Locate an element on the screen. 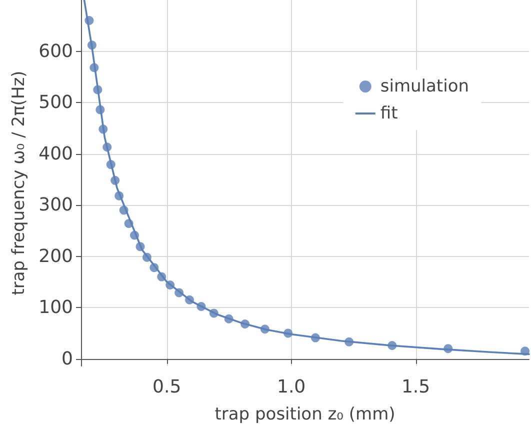 This screenshot has width=531, height=431. y-tick-label: 100 is located at coordinates (55, 307).